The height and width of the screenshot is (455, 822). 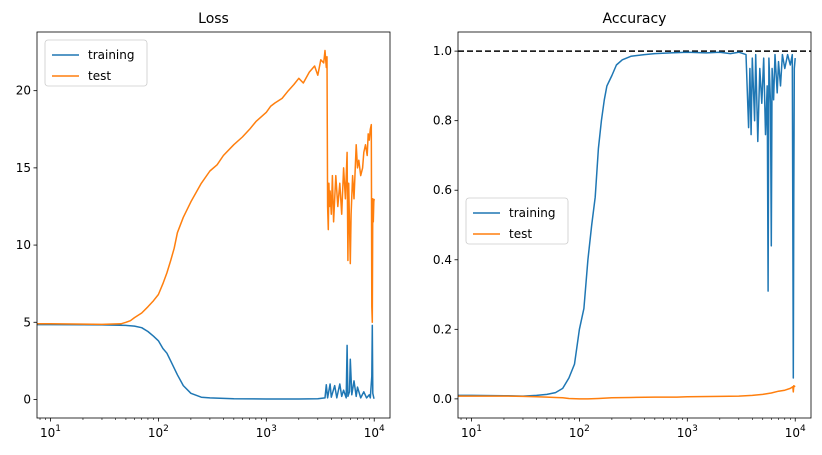 I want to click on accuracy-title: Accuracy, so click(x=635, y=19).